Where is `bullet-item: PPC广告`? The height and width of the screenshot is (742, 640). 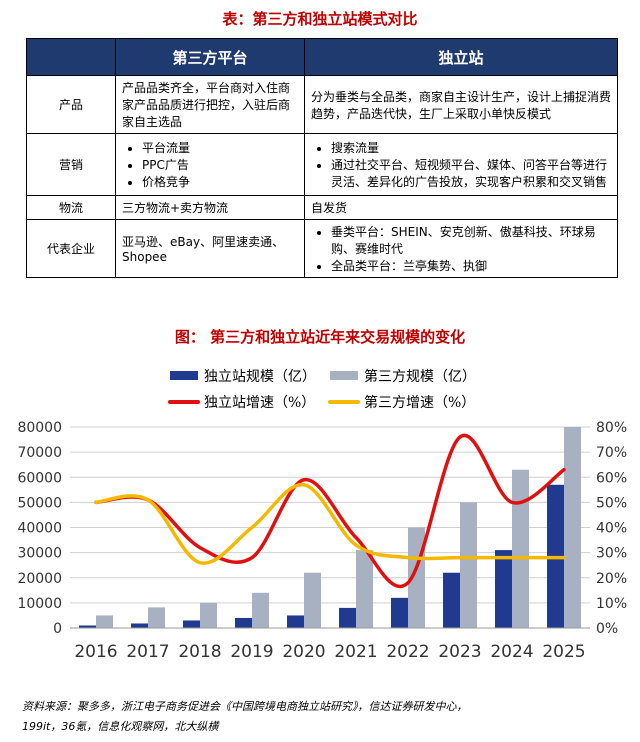
bullet-item: PPC广告 is located at coordinates (220, 164).